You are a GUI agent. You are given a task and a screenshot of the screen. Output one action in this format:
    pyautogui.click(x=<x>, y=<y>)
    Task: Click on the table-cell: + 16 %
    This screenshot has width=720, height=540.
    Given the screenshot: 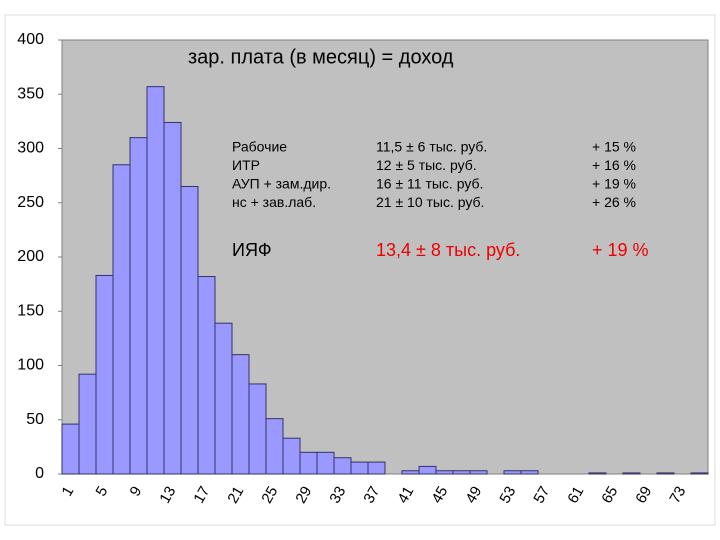 What is the action you would take?
    pyautogui.click(x=614, y=165)
    